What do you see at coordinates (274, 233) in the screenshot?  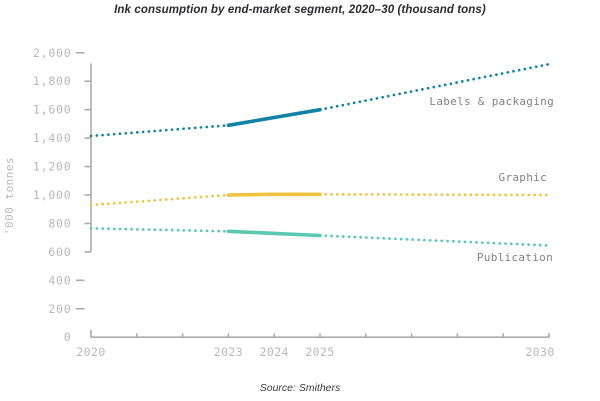 I see `series-line-solid-publication` at bounding box center [274, 233].